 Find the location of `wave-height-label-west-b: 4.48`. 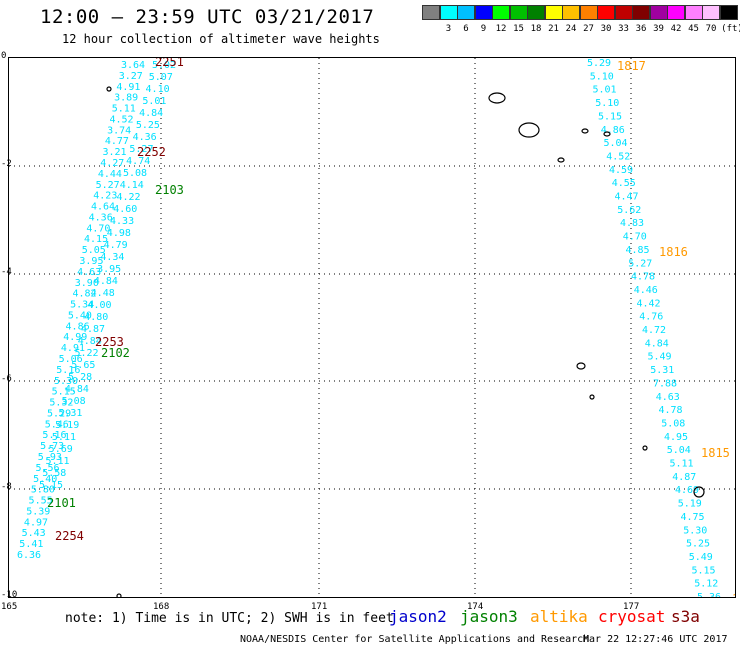

wave-height-label-west-b: 4.48 is located at coordinates (103, 293).